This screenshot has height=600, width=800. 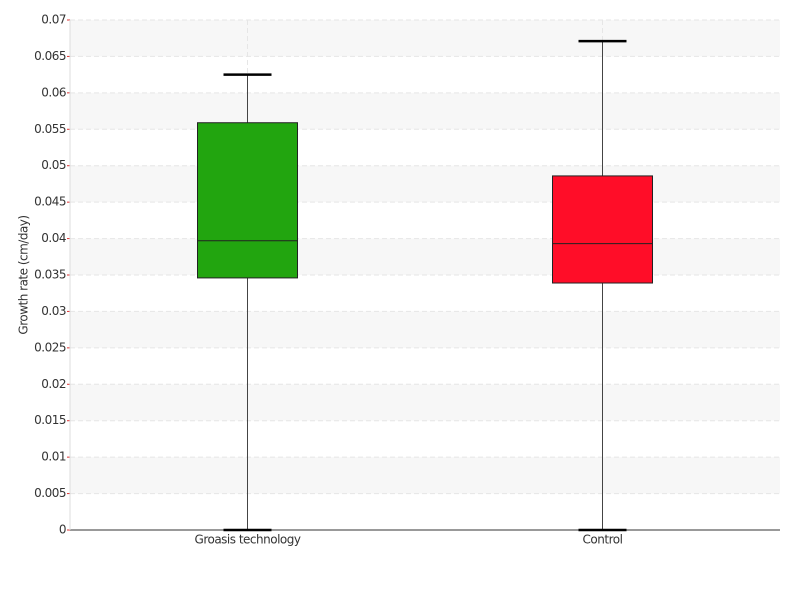 What do you see at coordinates (50, 493) in the screenshot?
I see `y-tick-label: 0.005` at bounding box center [50, 493].